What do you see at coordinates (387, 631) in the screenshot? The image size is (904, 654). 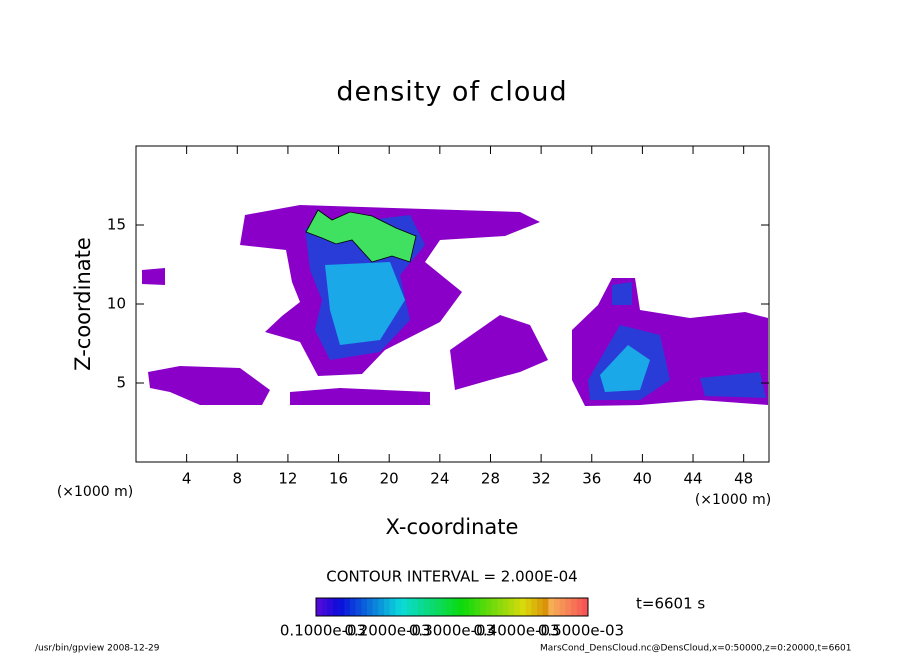 I see `colorbar-label: 0.2000e-03` at bounding box center [387, 631].